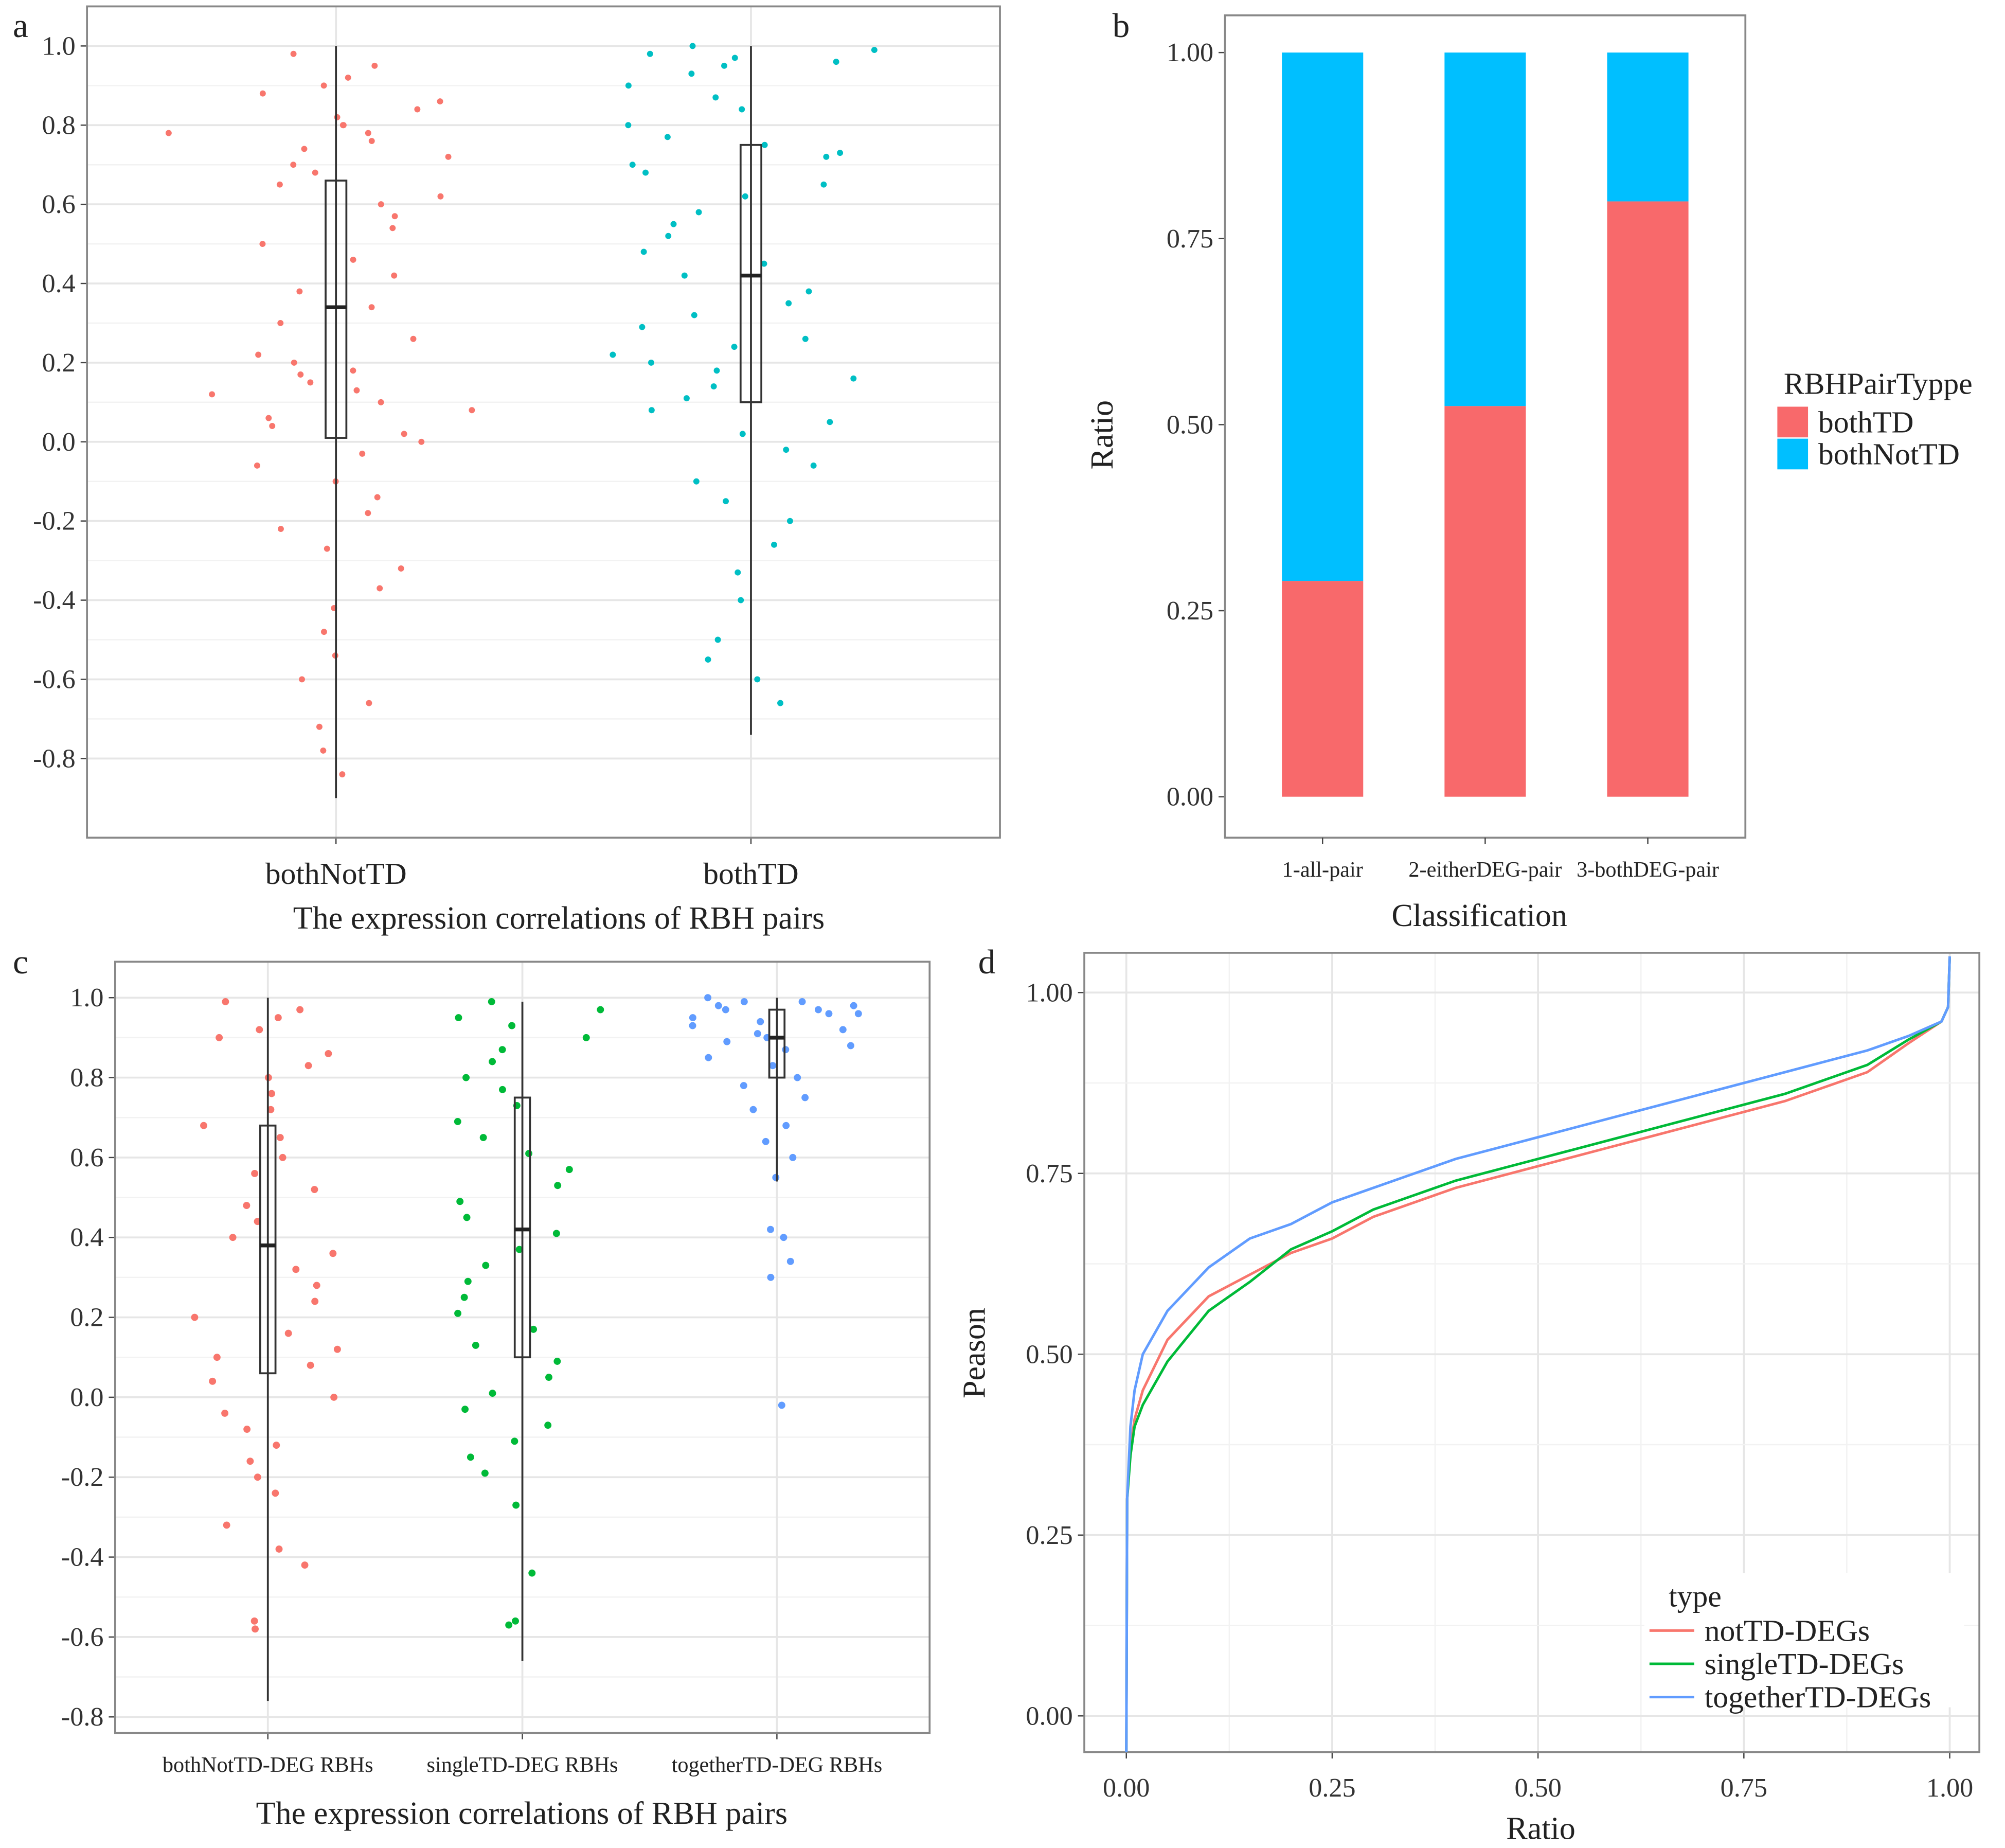  Describe the element at coordinates (1804, 1664) in the screenshot. I see `legend-label: singleTD-DEGs` at that location.